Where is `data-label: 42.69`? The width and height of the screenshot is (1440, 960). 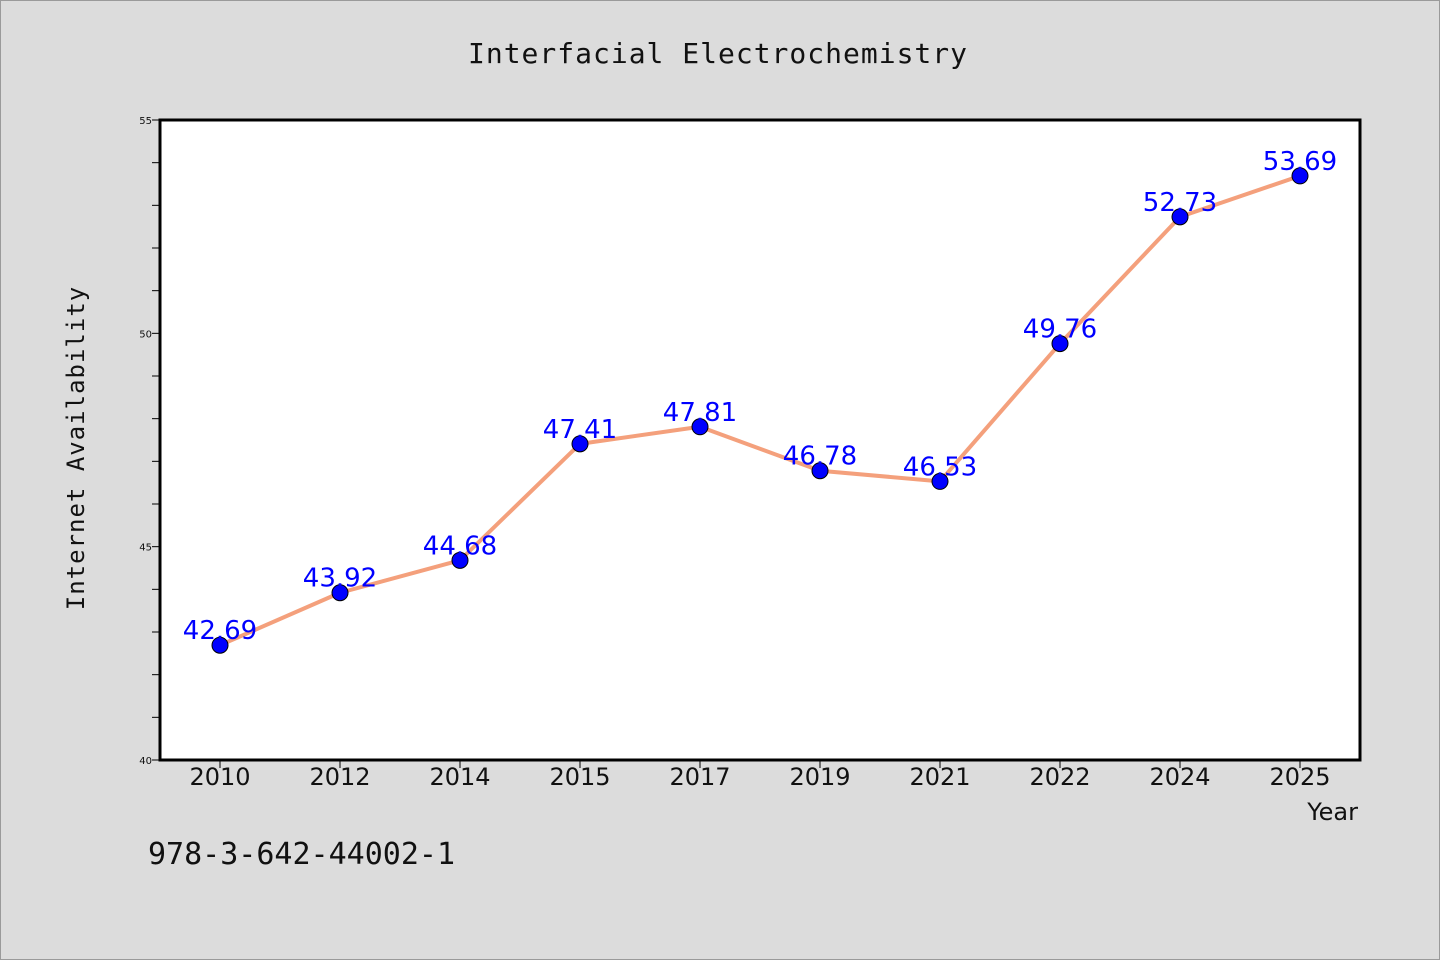
data-label: 42.69 is located at coordinates (220, 631).